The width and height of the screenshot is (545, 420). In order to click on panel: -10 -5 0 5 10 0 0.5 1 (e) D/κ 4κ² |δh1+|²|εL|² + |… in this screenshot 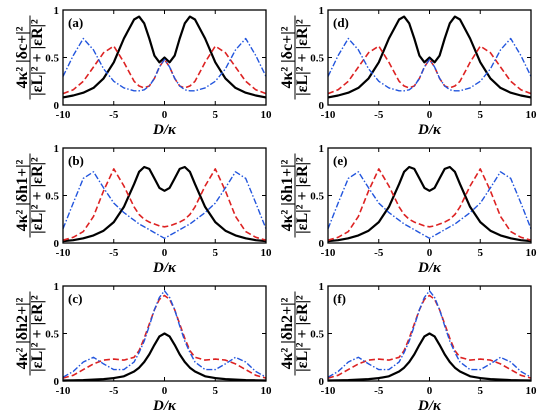, I will do `click(408, 209)`.